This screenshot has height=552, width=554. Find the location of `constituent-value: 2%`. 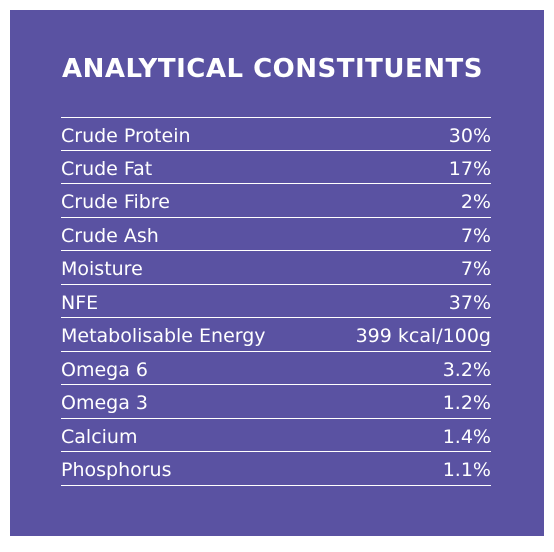

constituent-value: 2% is located at coordinates (475, 202).